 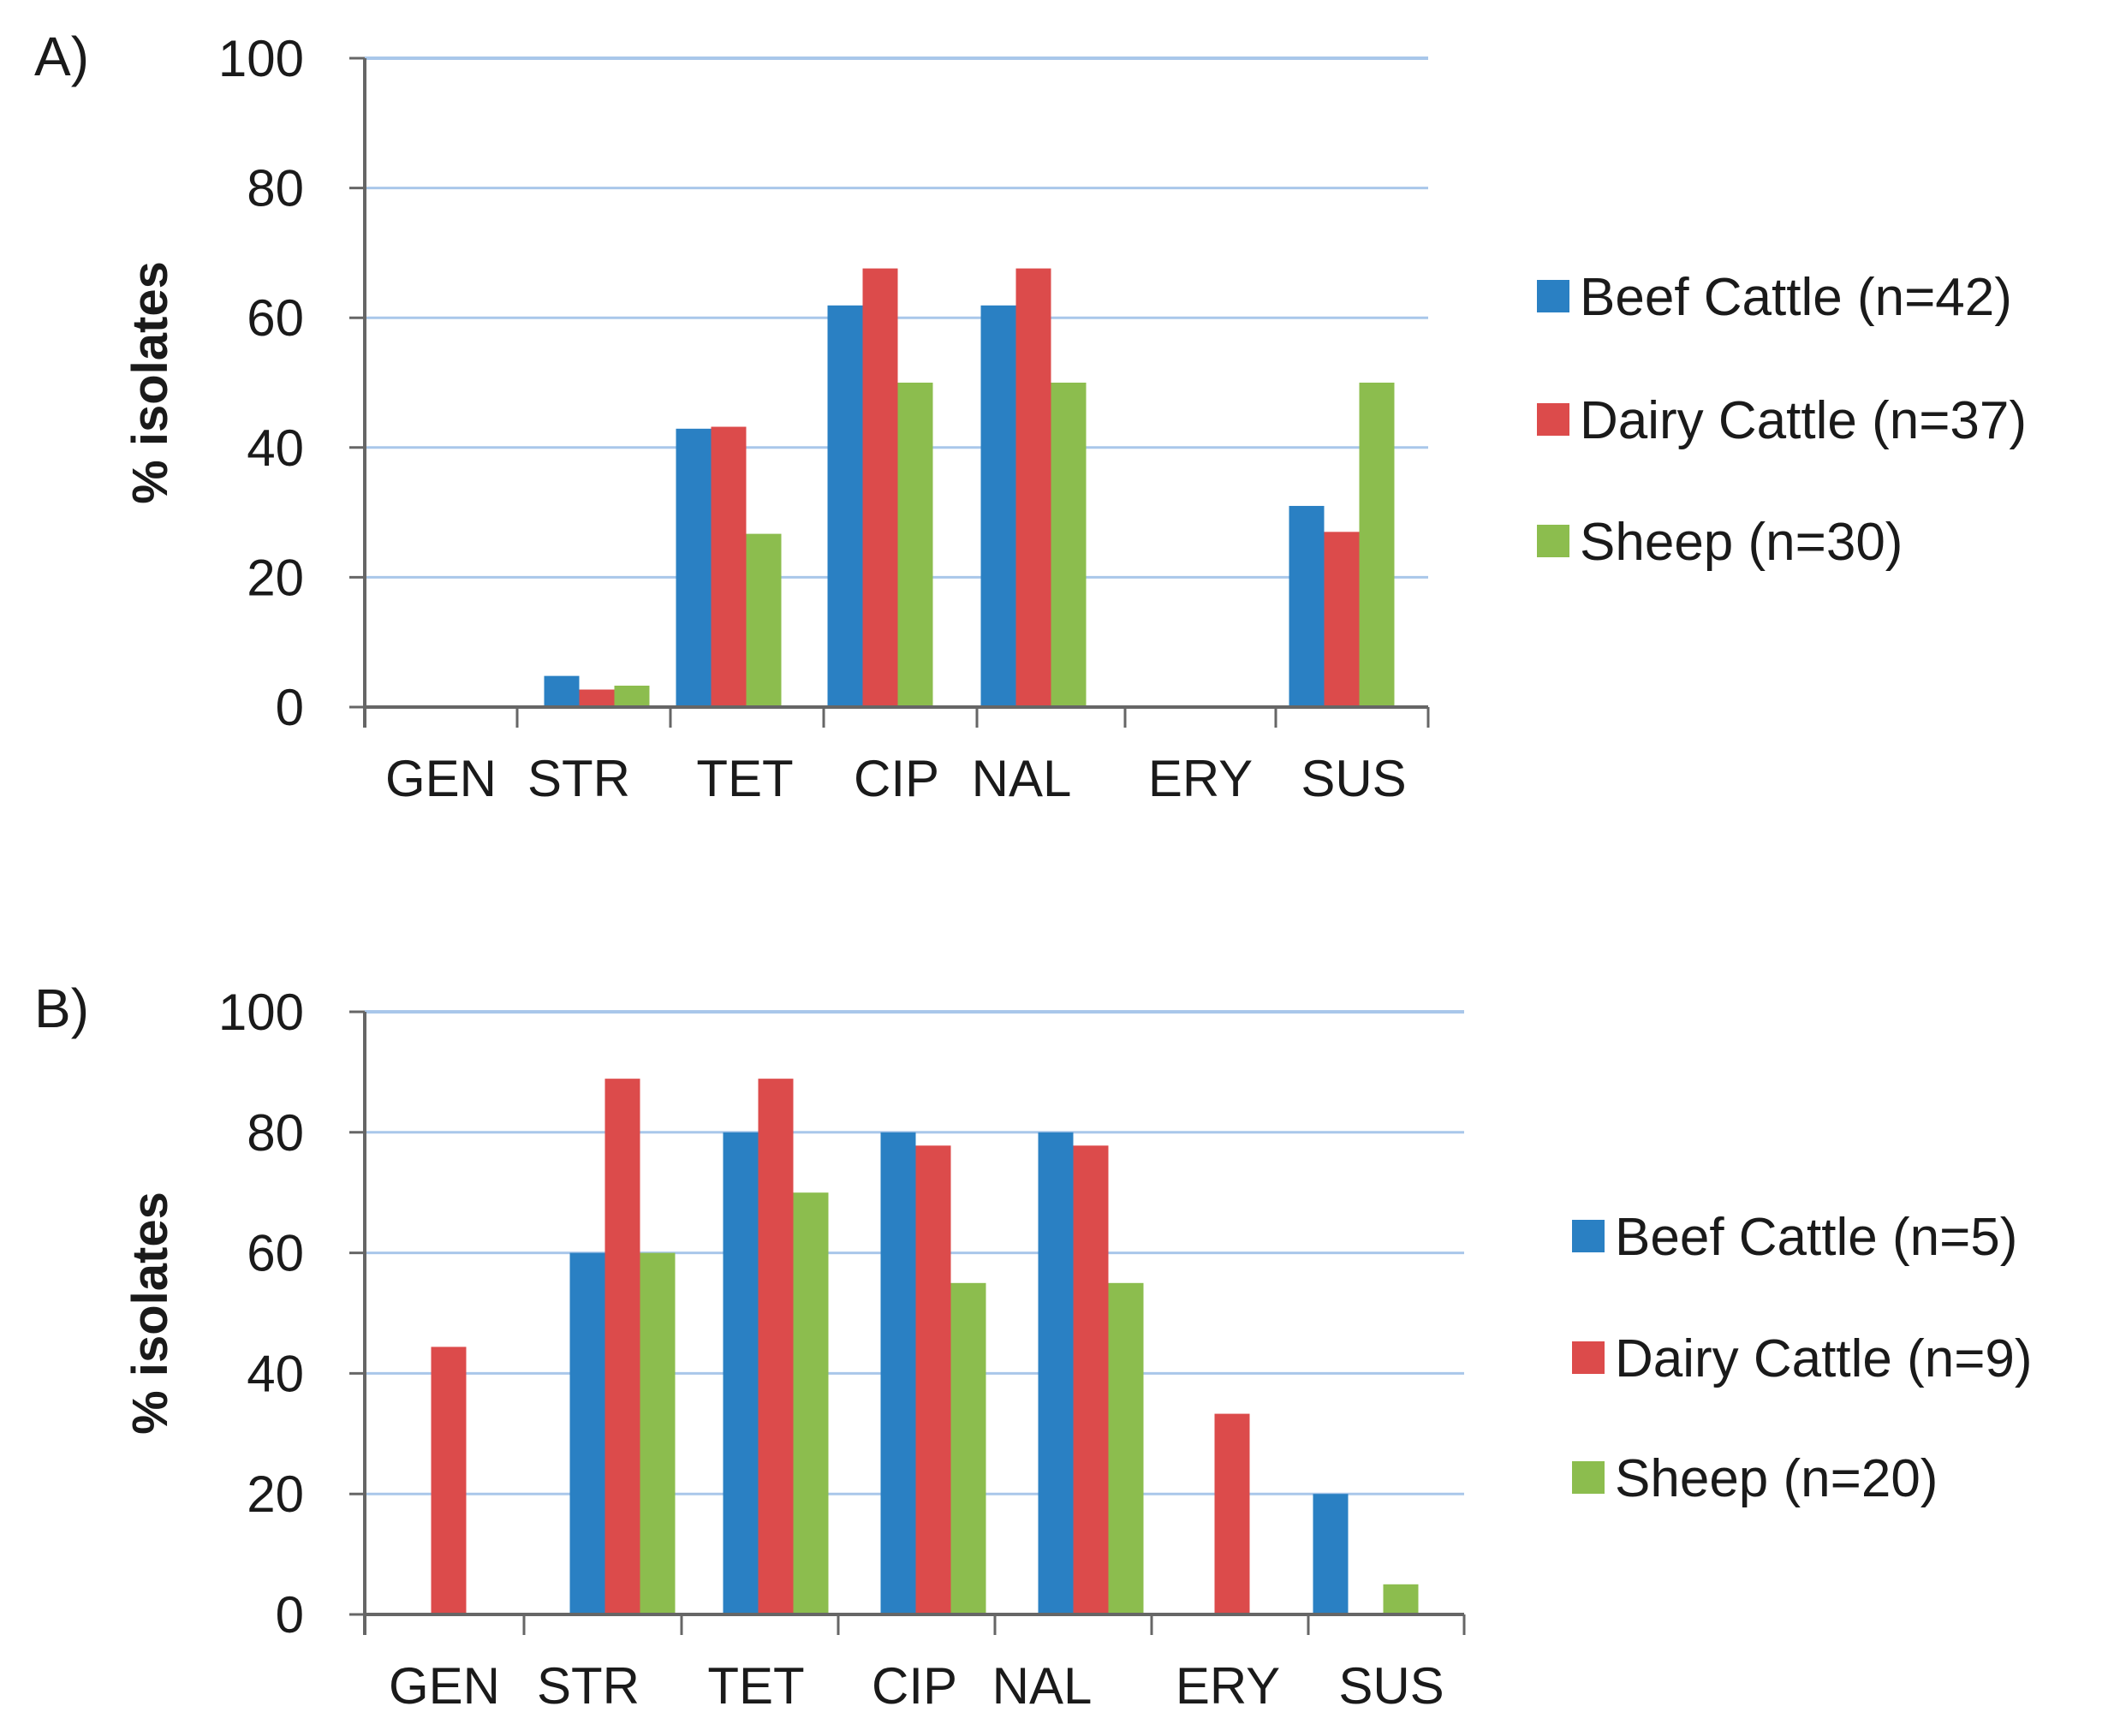 What do you see at coordinates (61, 1009) in the screenshot?
I see `panel-label: B)` at bounding box center [61, 1009].